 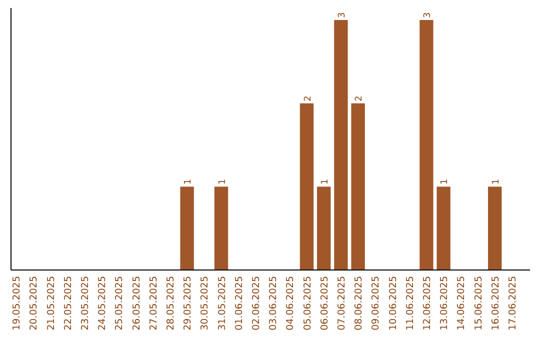 What do you see at coordinates (444, 303) in the screenshot?
I see `x-tick-label: 13.06.2025` at bounding box center [444, 303].